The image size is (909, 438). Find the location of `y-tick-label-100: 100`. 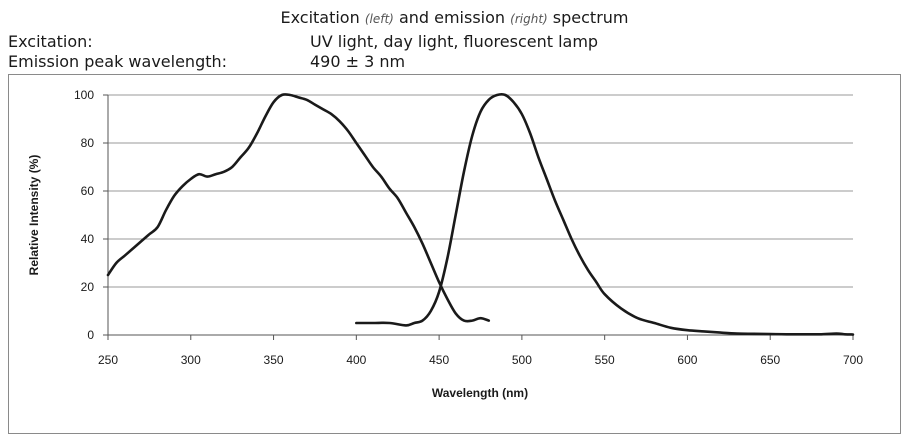

y-tick-label-100: 100 is located at coordinates (84, 95).